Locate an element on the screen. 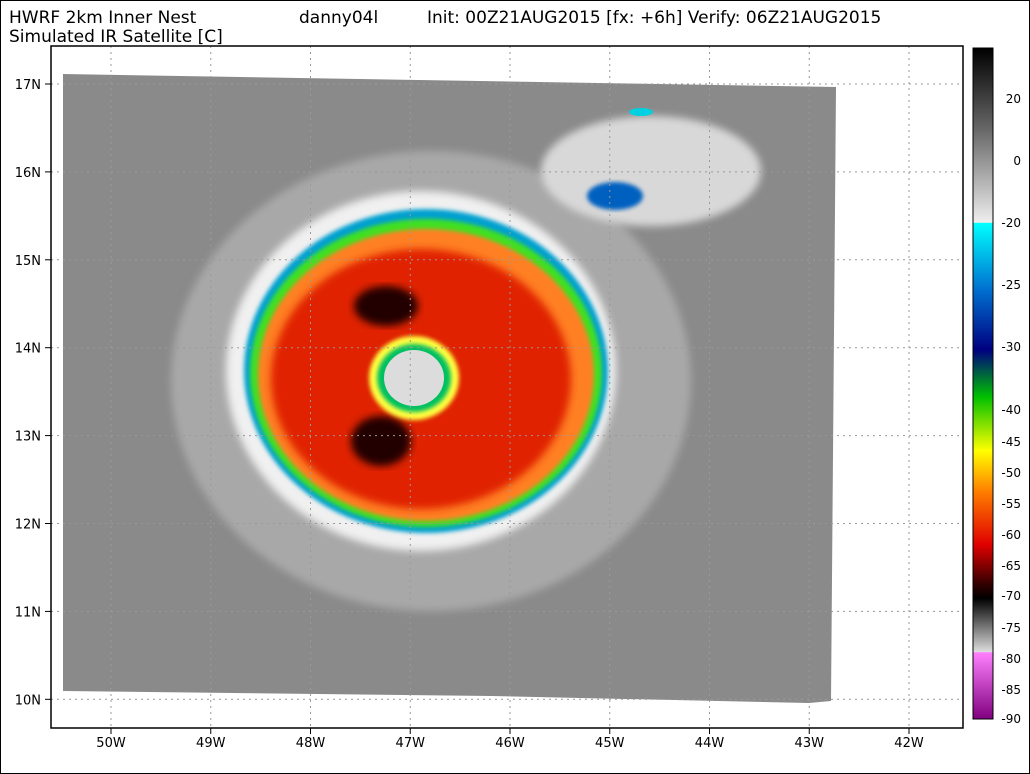  storm-name: danny04l is located at coordinates (338, 18).